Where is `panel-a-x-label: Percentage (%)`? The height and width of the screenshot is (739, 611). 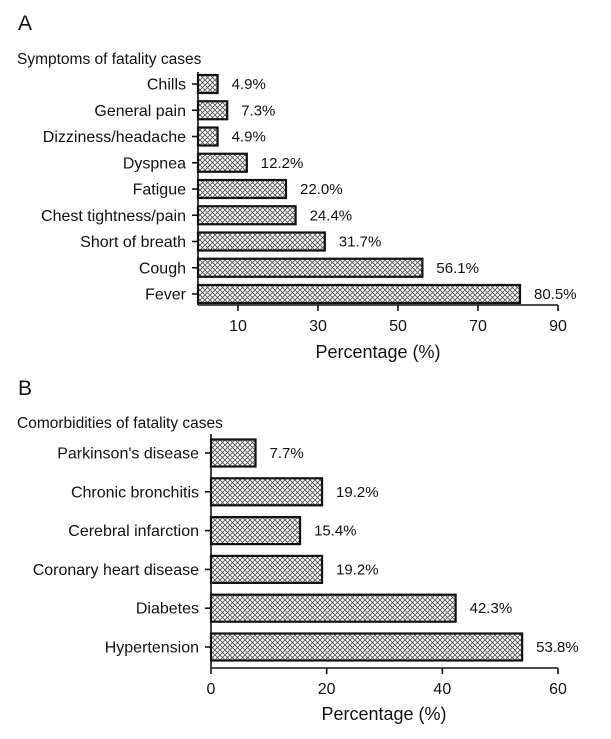 panel-a-x-label: Percentage (%) is located at coordinates (377, 352).